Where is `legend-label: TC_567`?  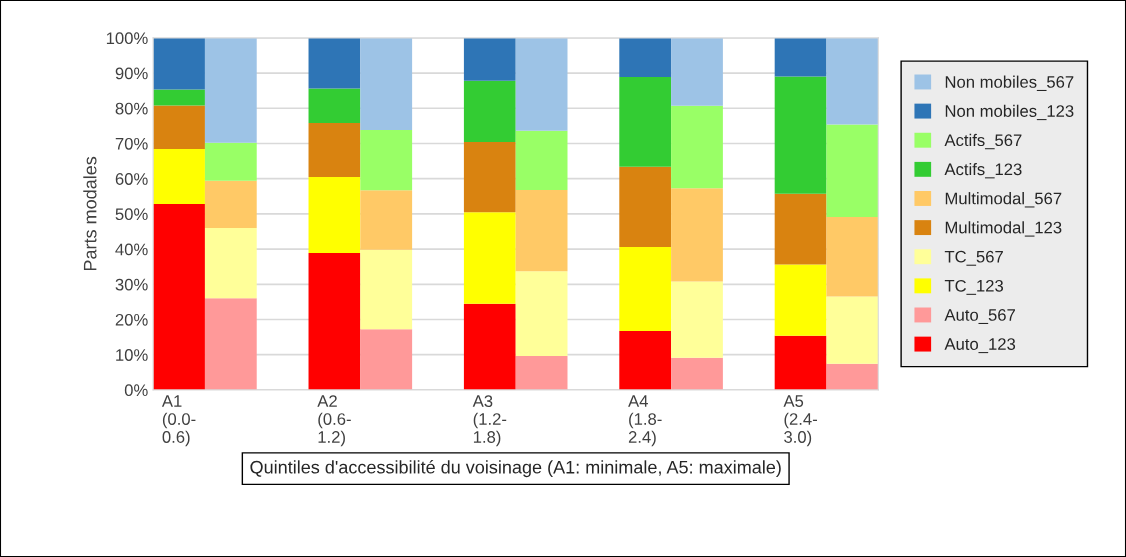 legend-label: TC_567 is located at coordinates (973, 258).